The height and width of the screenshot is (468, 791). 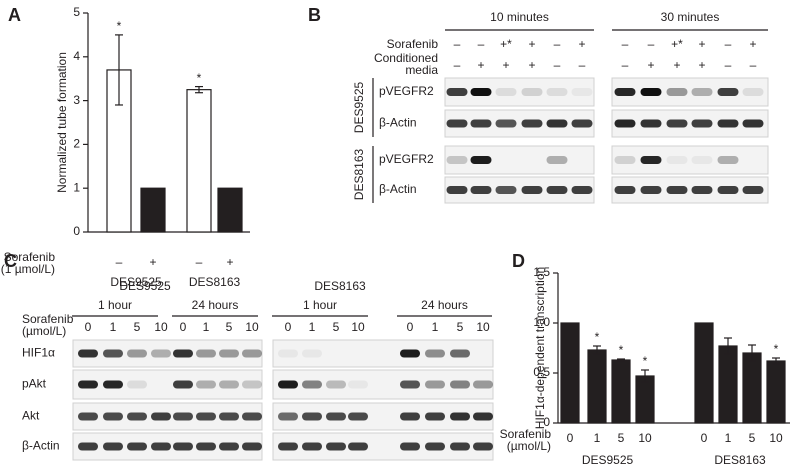 I want to click on dose-label: 5, so click(x=460, y=327).